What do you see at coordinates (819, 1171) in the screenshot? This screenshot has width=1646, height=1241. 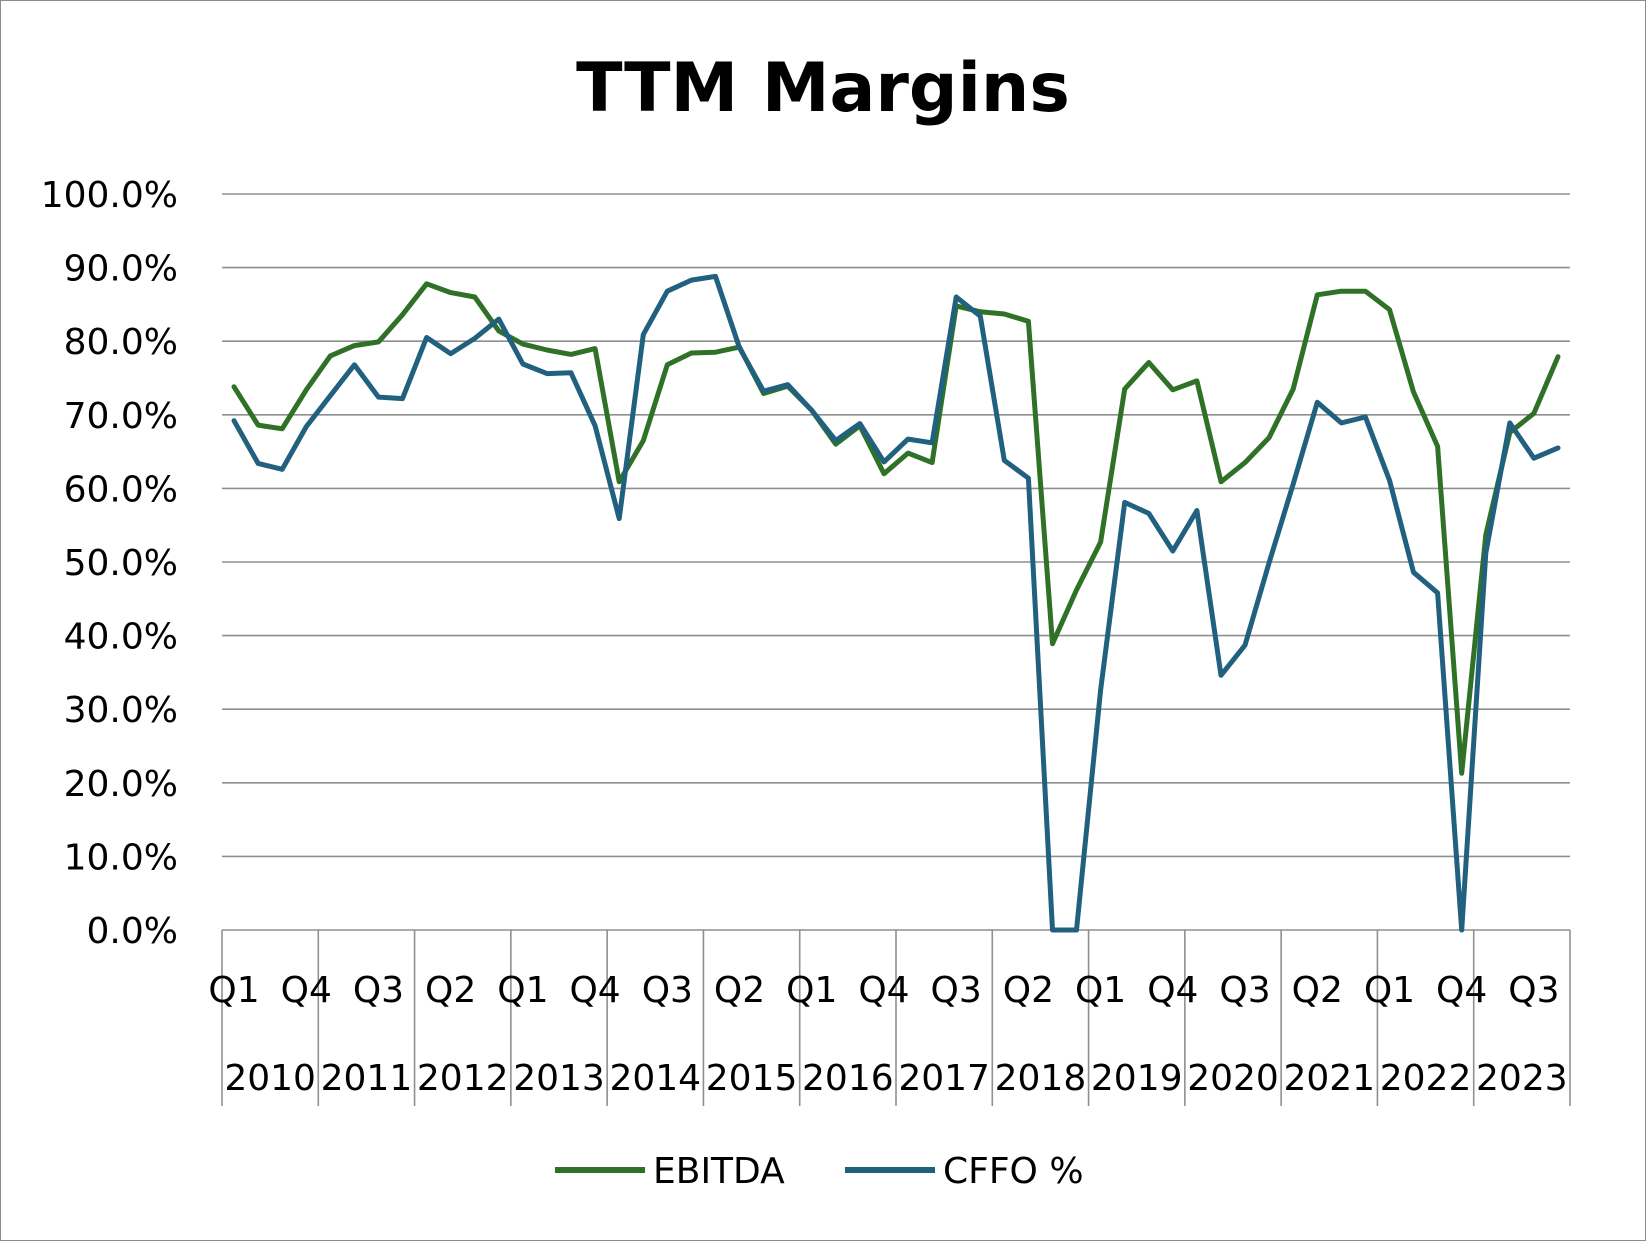 I see `legend: EBITDA CFFO %` at bounding box center [819, 1171].